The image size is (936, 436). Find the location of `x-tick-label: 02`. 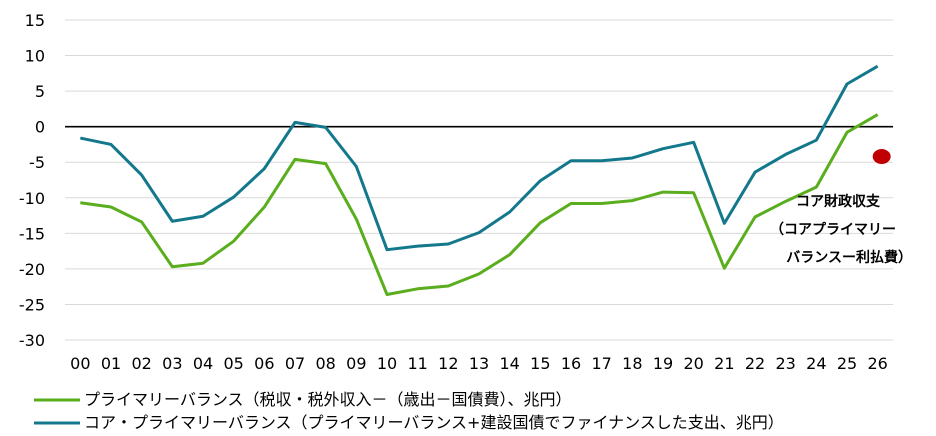

x-tick-label: 02 is located at coordinates (141, 363).